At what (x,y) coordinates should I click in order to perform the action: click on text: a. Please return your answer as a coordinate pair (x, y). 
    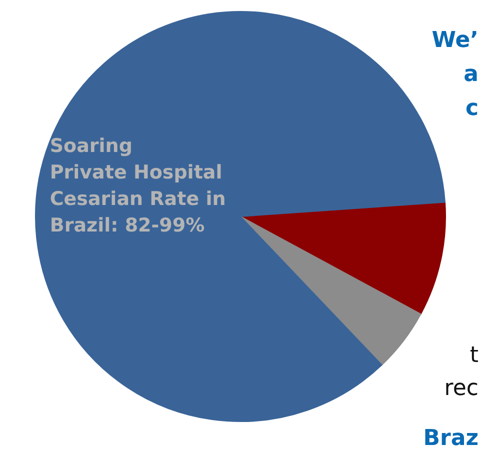
    Looking at the image, I should click on (471, 74).